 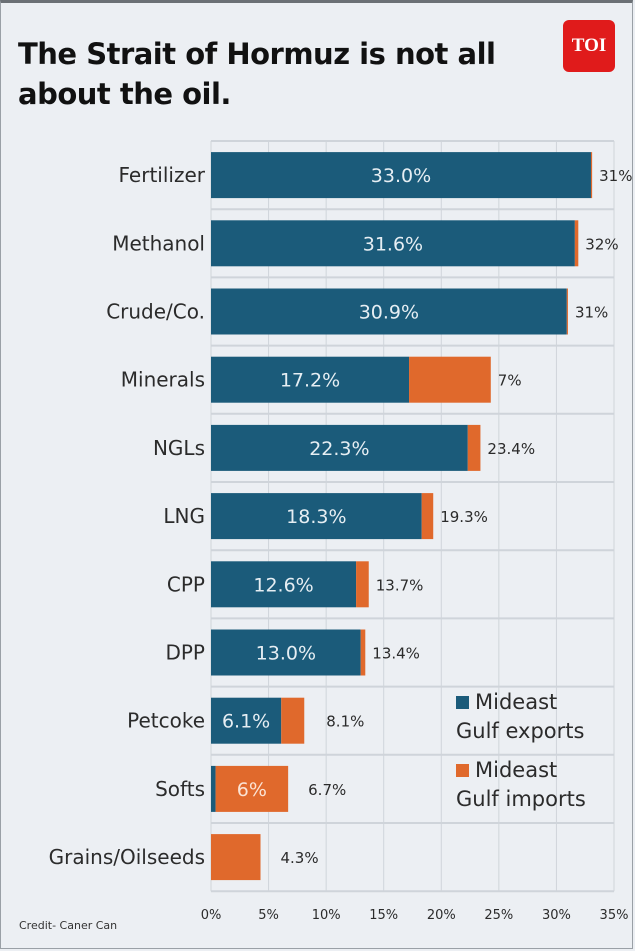 What do you see at coordinates (441, 915) in the screenshot?
I see `x-tick-label: 20%` at bounding box center [441, 915].